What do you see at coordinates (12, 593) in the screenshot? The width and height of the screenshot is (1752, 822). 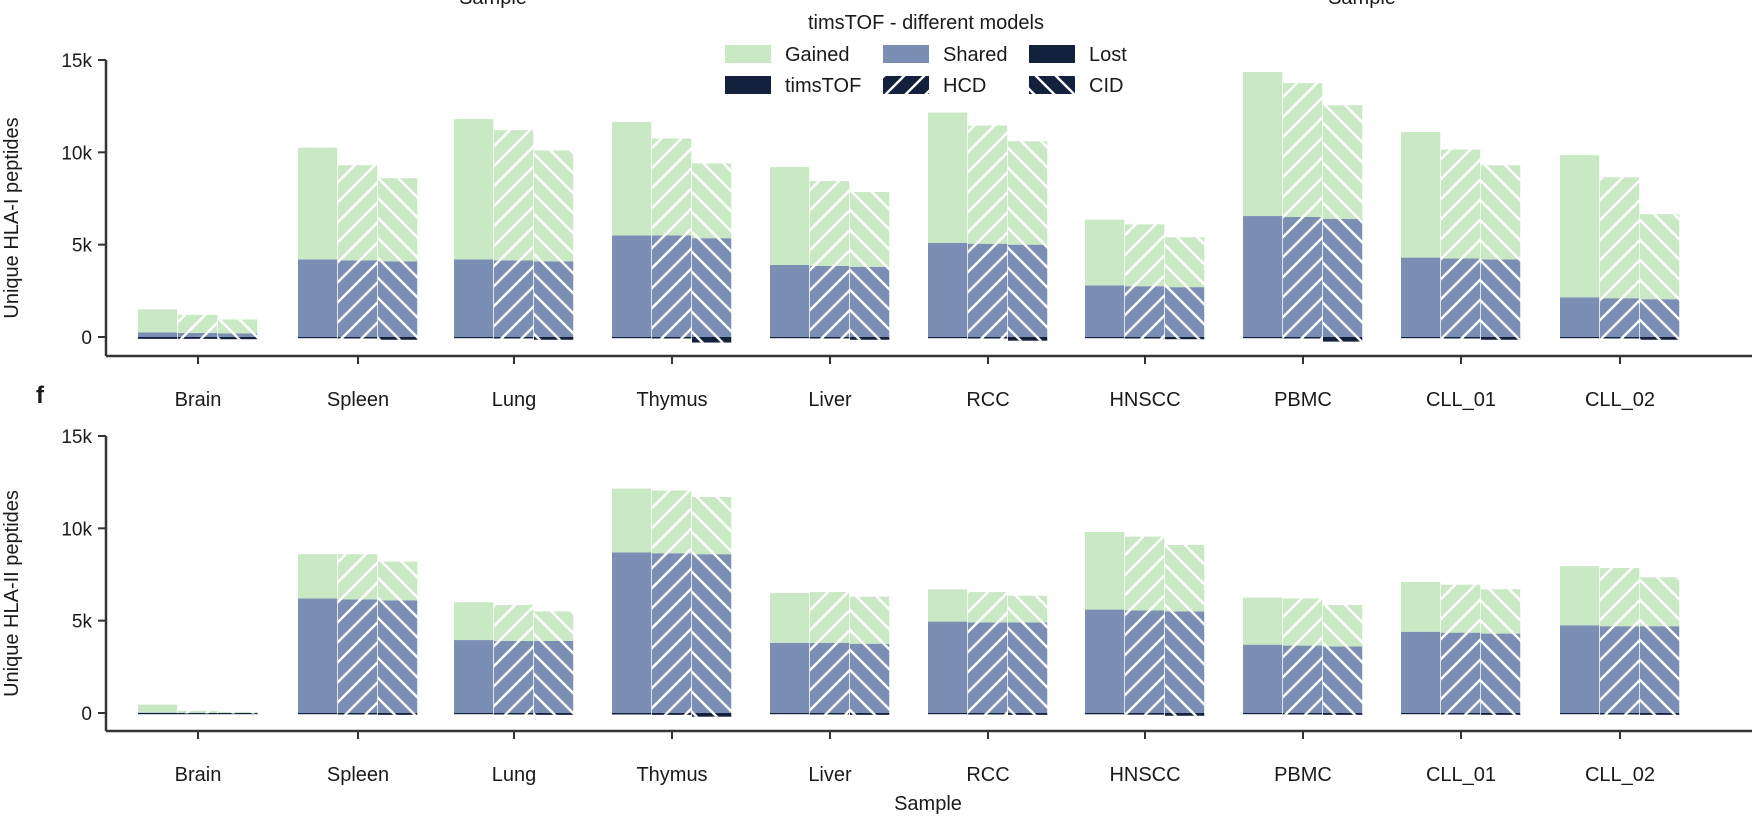 I see `y-axis-label: Unique HLA-II peptides` at bounding box center [12, 593].